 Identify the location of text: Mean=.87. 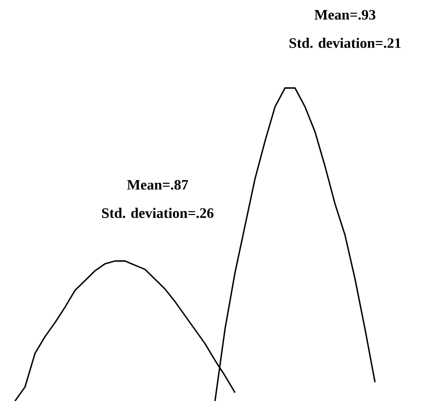
(157, 185).